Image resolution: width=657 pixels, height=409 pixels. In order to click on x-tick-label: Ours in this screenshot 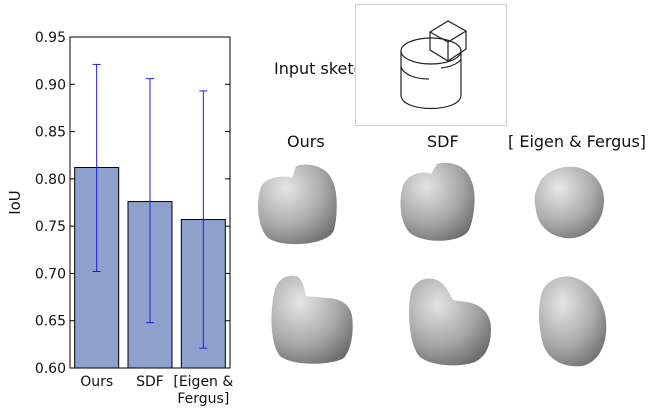, I will do `click(96, 382)`.